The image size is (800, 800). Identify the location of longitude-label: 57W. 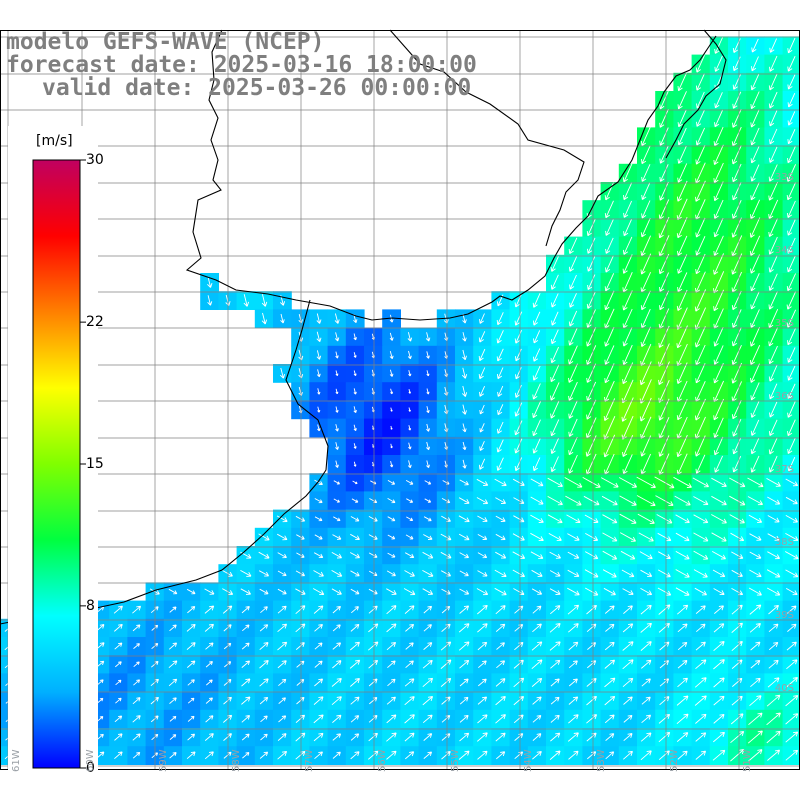
(309, 760).